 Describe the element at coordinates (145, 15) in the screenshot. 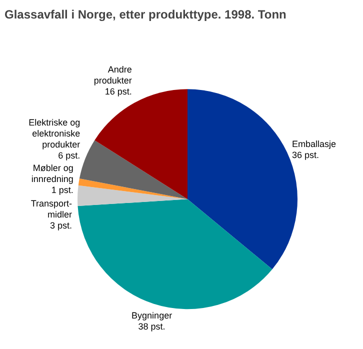

I see `chart-title: Glassavfall i Norge, etter produkttype. 1998. Tonn` at that location.